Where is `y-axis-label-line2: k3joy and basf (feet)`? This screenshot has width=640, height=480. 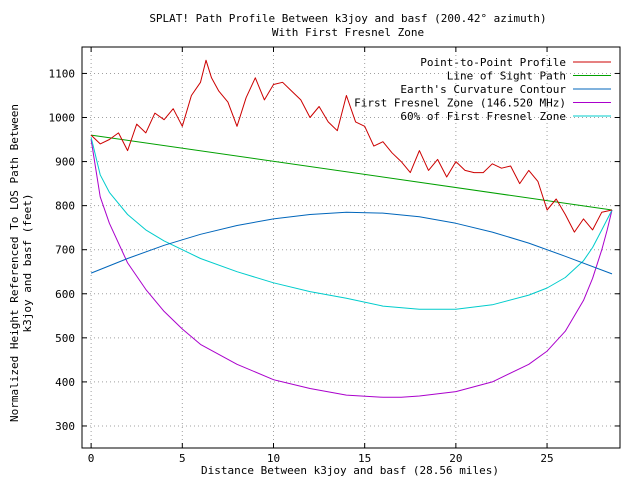
y-axis-label-line2: k3joy and basf (feet) is located at coordinates (27, 262).